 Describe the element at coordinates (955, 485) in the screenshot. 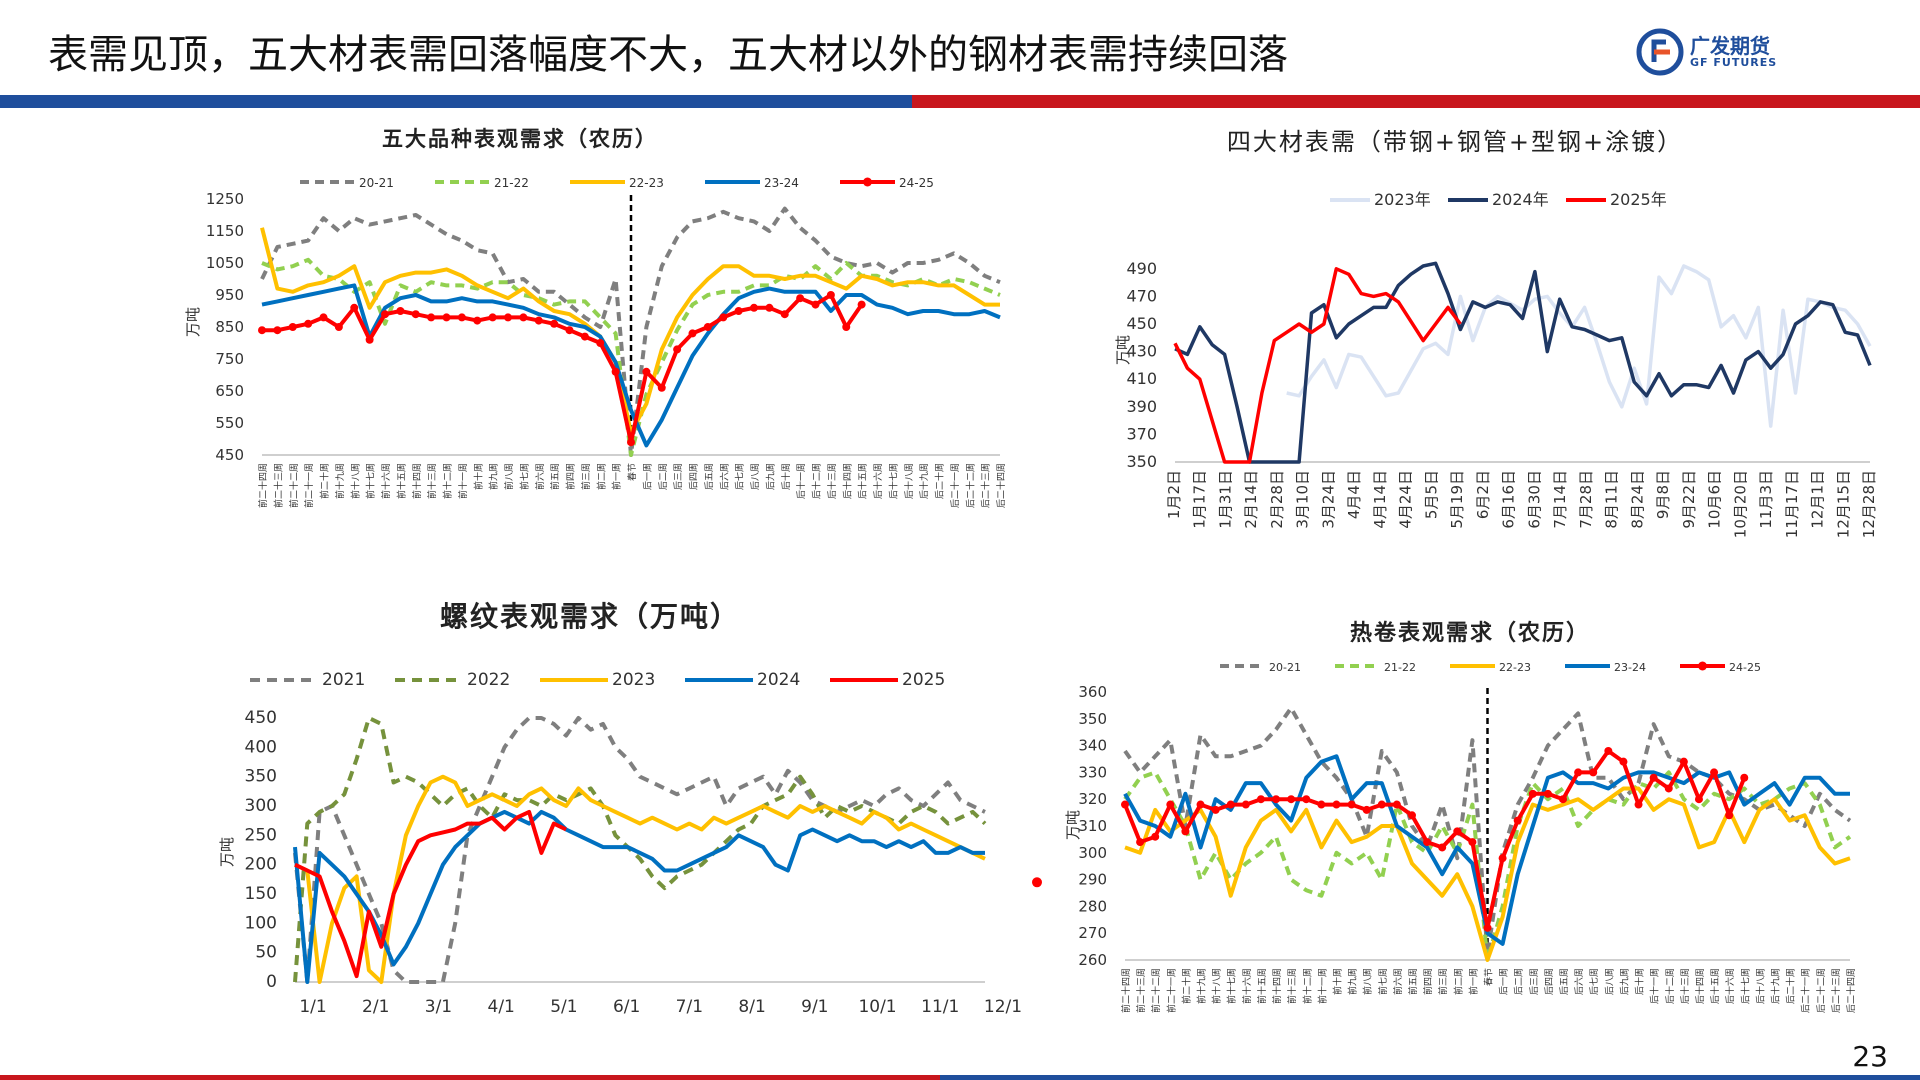

I see `x-tick-label-five: 后二十一周` at that location.